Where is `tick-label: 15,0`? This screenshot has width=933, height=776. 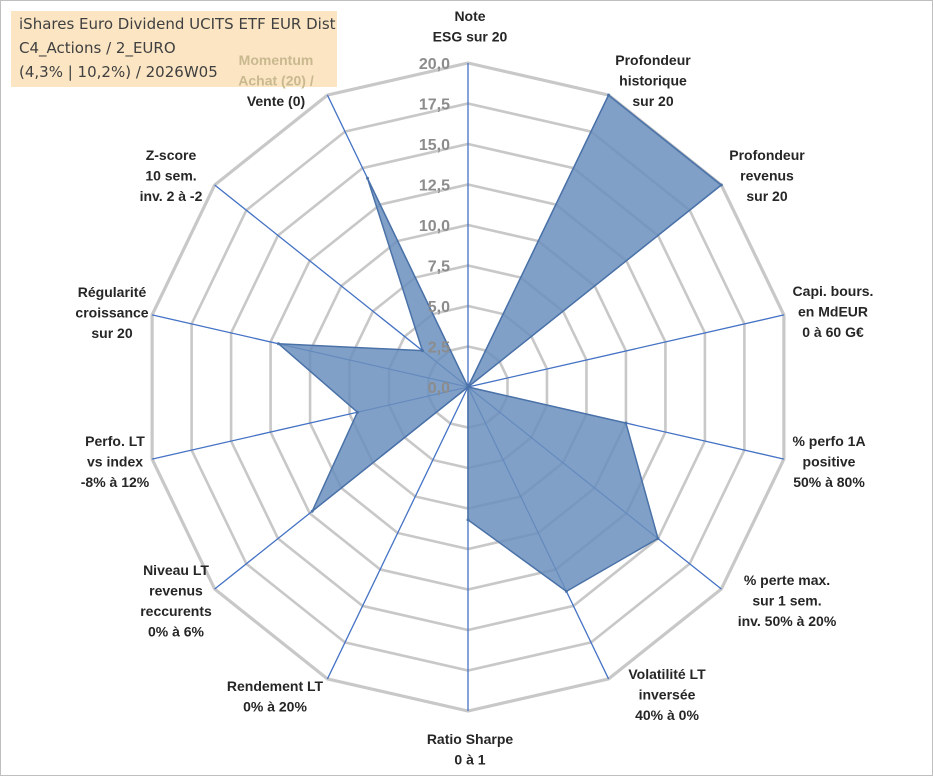
tick-label: 15,0 is located at coordinates (434, 145).